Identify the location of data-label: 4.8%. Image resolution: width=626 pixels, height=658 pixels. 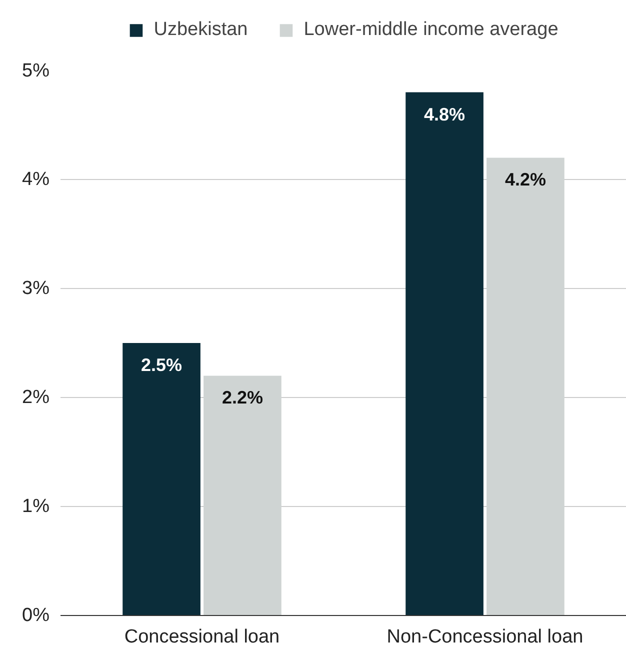
(445, 114).